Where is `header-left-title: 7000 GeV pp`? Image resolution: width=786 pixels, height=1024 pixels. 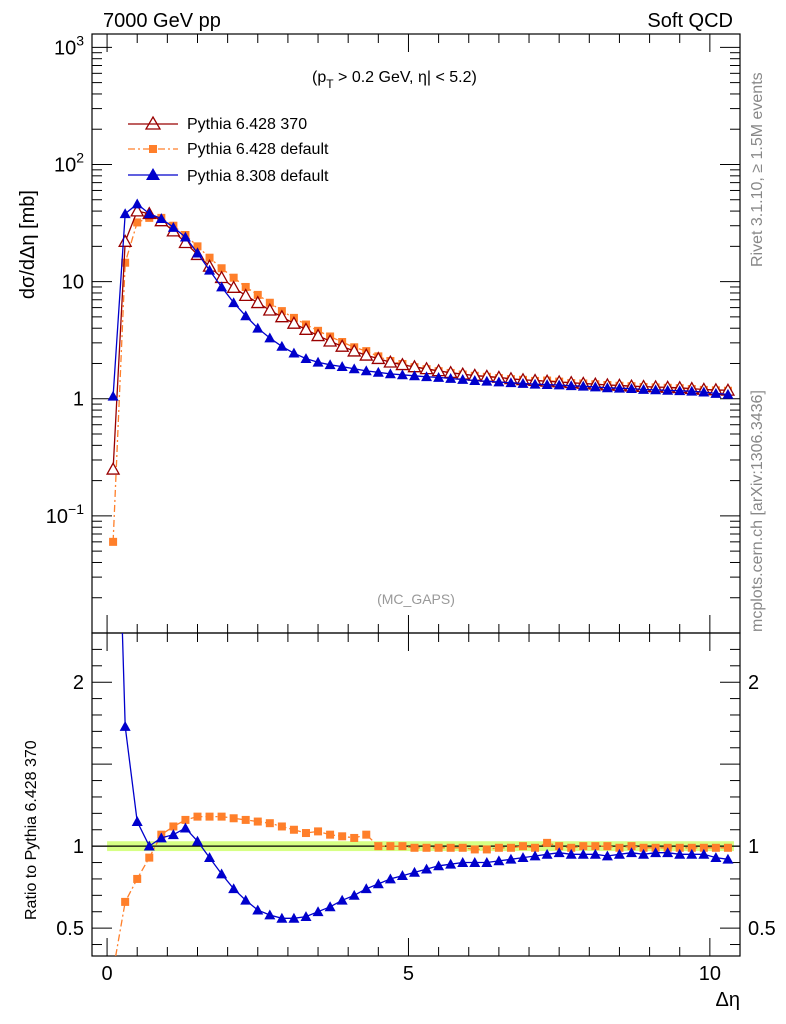
header-left-title: 7000 GeV pp is located at coordinates (162, 21).